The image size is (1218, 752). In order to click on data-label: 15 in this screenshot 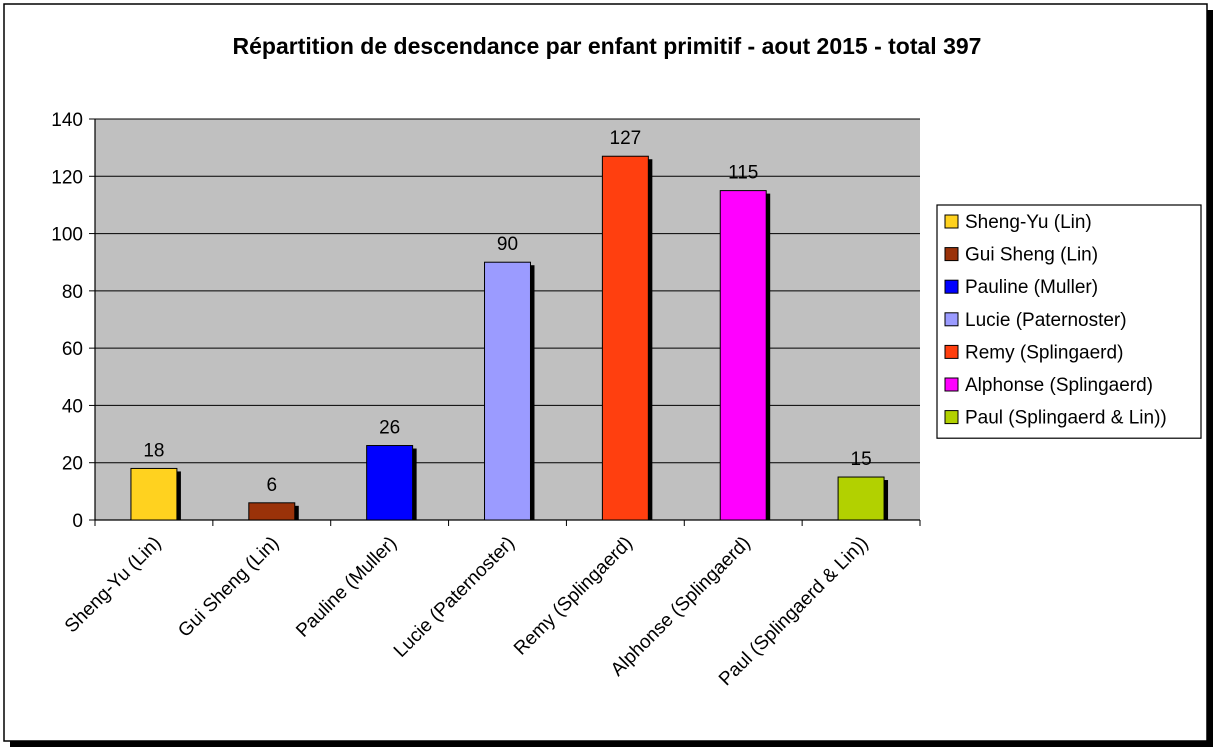, I will do `click(861, 459)`.